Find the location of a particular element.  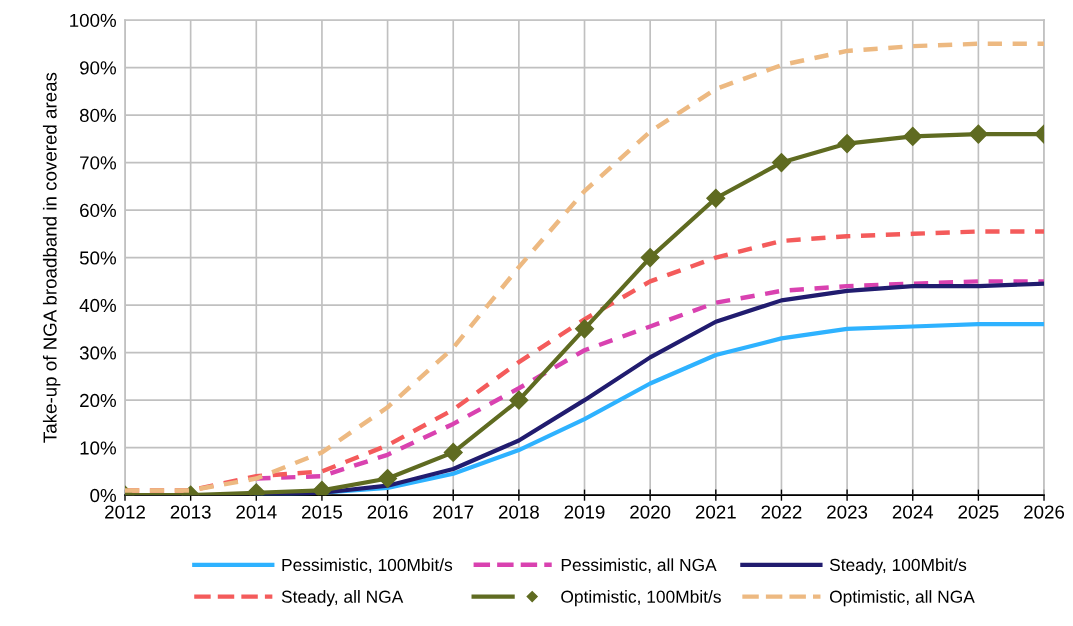

y-tick-label: 40% is located at coordinates (98, 305).